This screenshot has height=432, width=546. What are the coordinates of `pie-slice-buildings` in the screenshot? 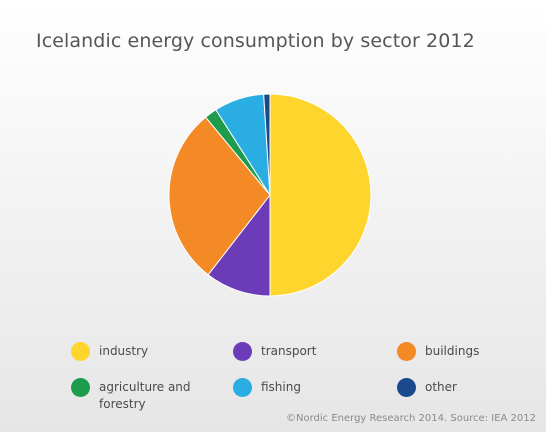 It's located at (219, 196).